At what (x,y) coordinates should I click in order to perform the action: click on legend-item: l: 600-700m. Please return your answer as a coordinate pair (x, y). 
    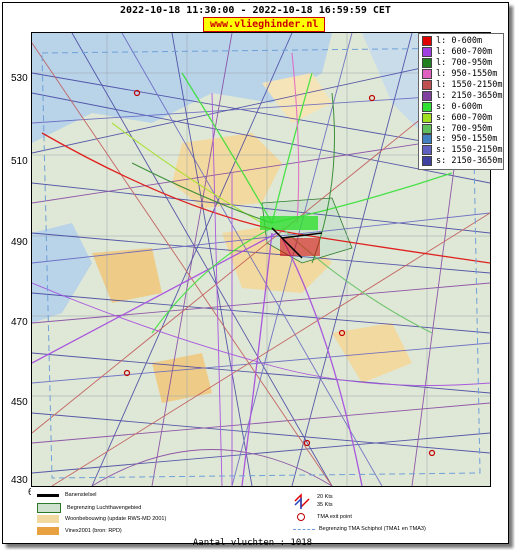
    Looking at the image, I should click on (461, 52).